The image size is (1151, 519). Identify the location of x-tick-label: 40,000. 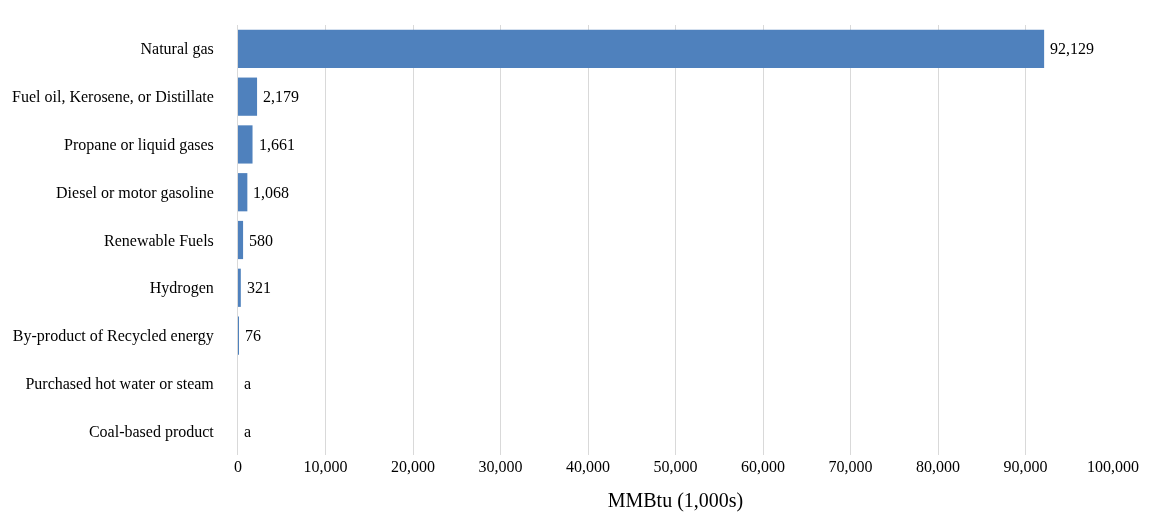
(588, 466).